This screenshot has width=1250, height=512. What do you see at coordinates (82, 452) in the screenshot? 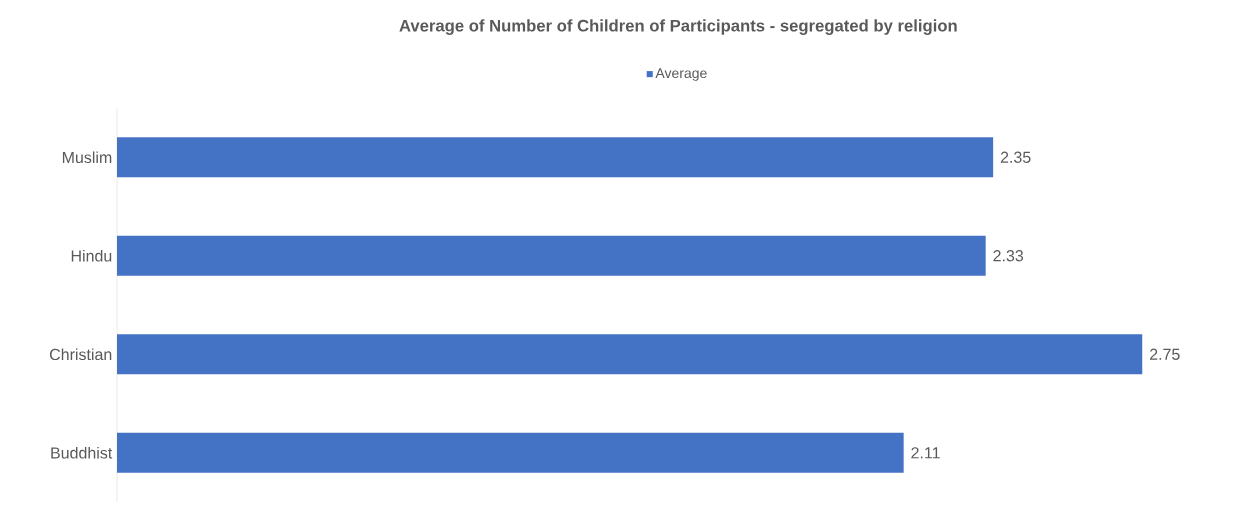
I see `y-tick-label: Buddhist` at bounding box center [82, 452].